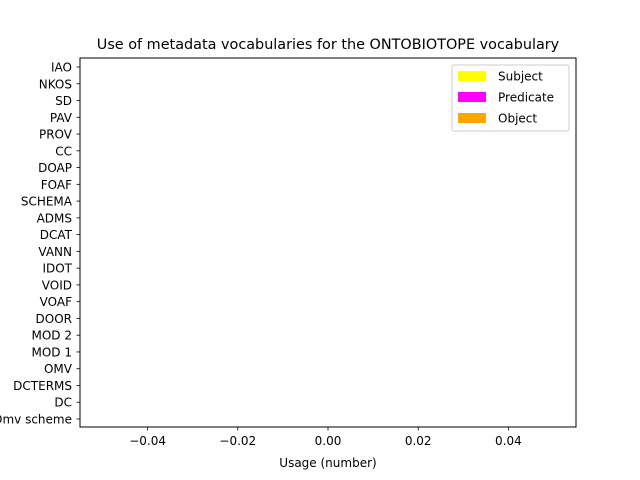  I want to click on y-tick-label: VOID, so click(57, 285).